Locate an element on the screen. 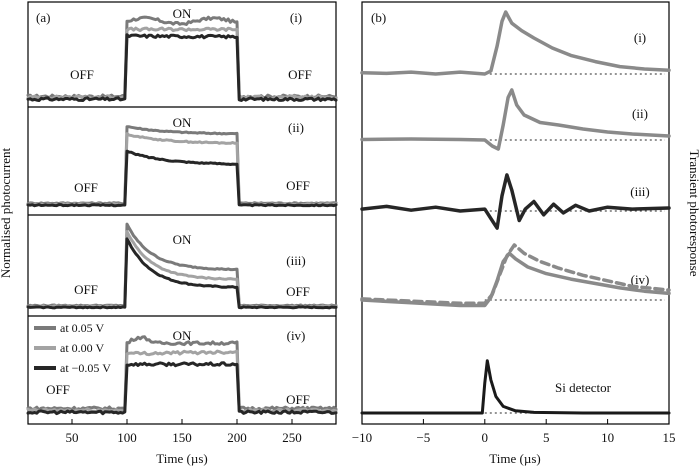 The image size is (700, 475). panel-b-xtick-label-1: −5 is located at coordinates (423, 437).